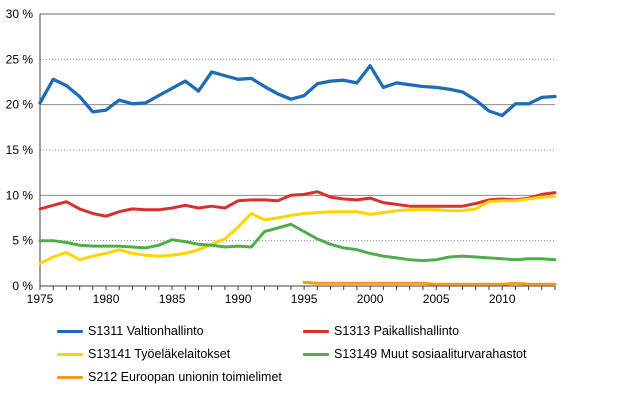 Image resolution: width=617 pixels, height=410 pixels. What do you see at coordinates (172, 299) in the screenshot?
I see `x-tick-label: 1985` at bounding box center [172, 299].